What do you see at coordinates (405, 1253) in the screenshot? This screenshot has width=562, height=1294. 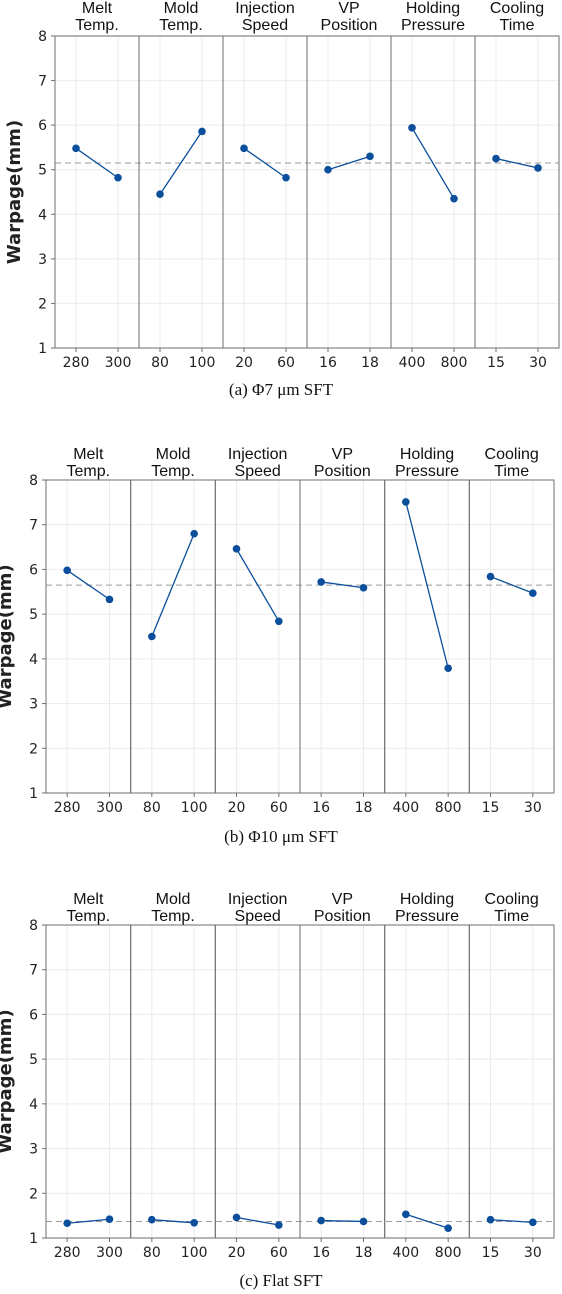 I see `x-tick-label: 400` at bounding box center [405, 1253].